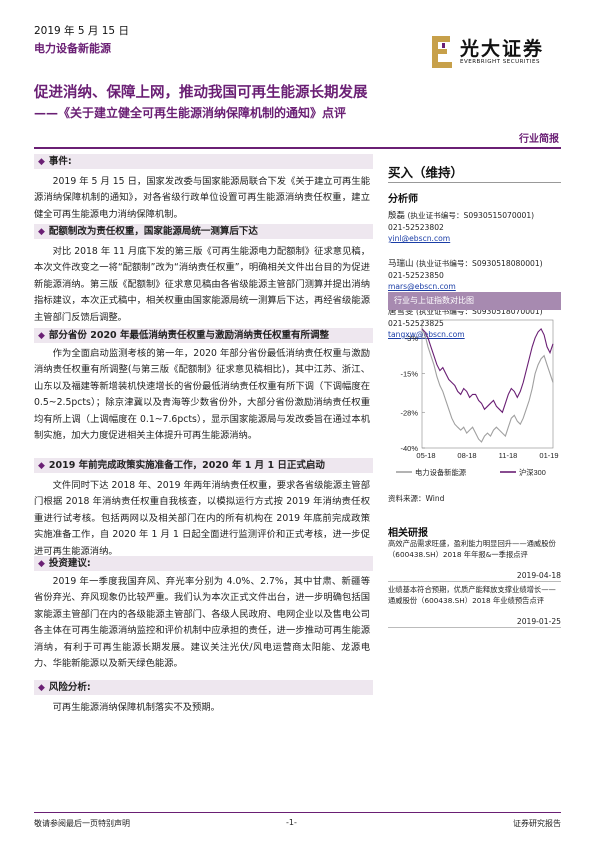 Image resolution: width=595 pixels, height=842 pixels. What do you see at coordinates (412, 338) in the screenshot?
I see `y-tick-label: -3%` at bounding box center [412, 338].